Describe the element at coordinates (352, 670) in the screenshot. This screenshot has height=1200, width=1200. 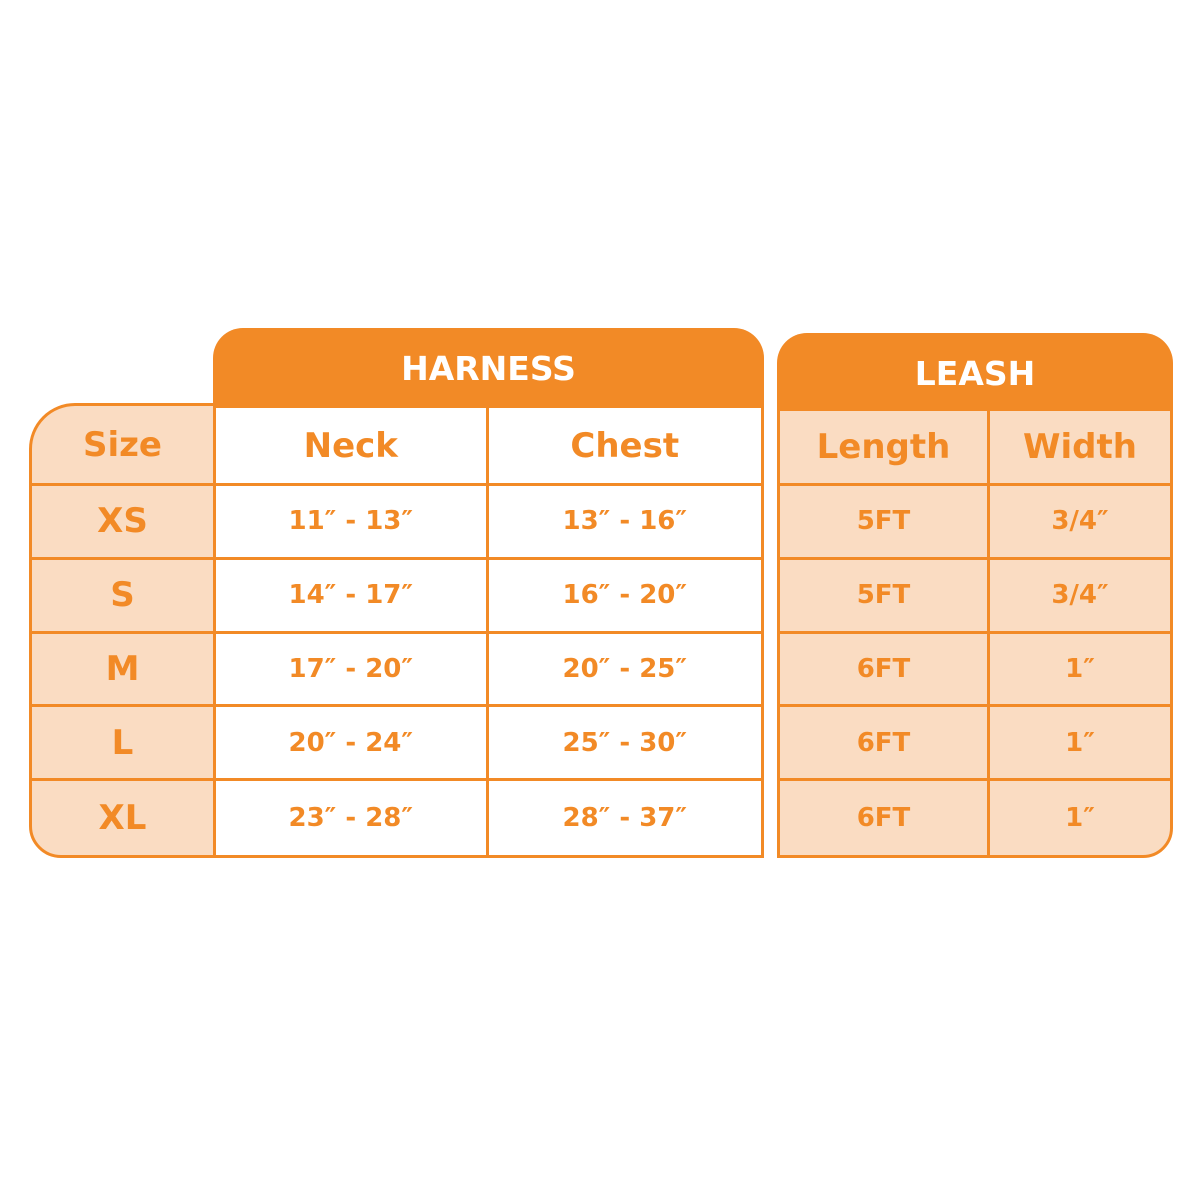
I see `harness-cell: 17″ - 20″` at that location.